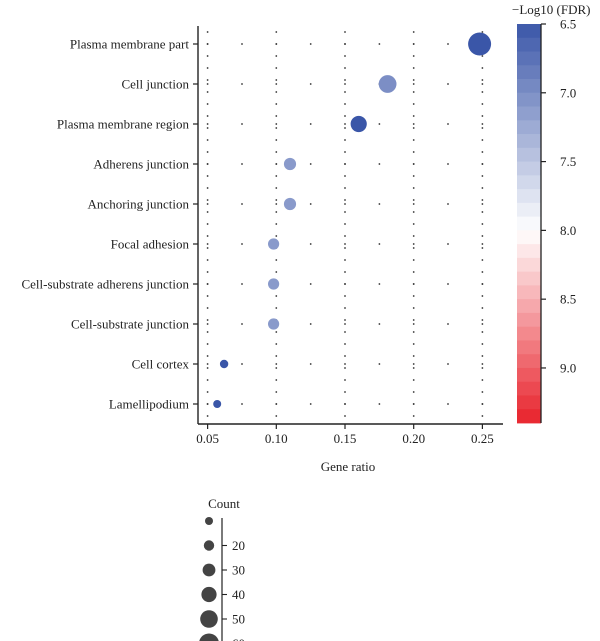 The width and height of the screenshot is (600, 641). What do you see at coordinates (276, 438) in the screenshot?
I see `x-tick-label: 0.10` at bounding box center [276, 438].